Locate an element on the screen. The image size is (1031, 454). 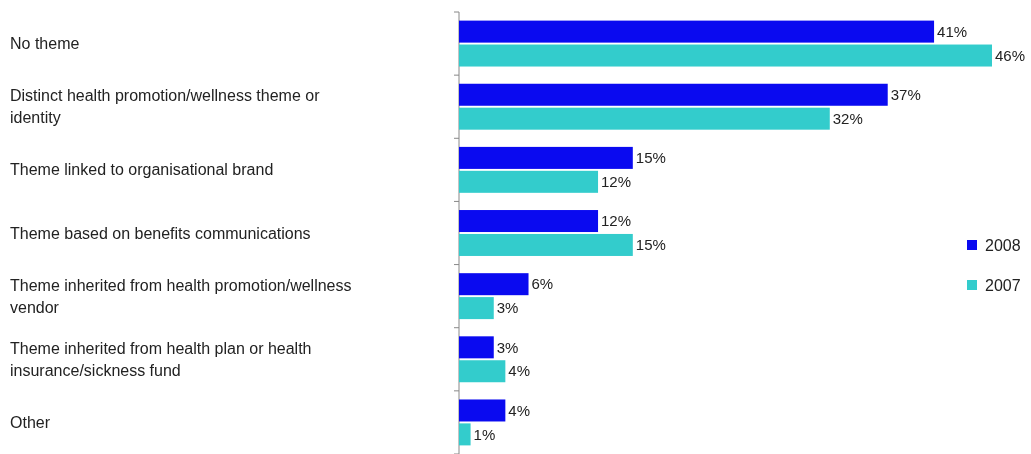
data-label: 1% is located at coordinates (484, 434).